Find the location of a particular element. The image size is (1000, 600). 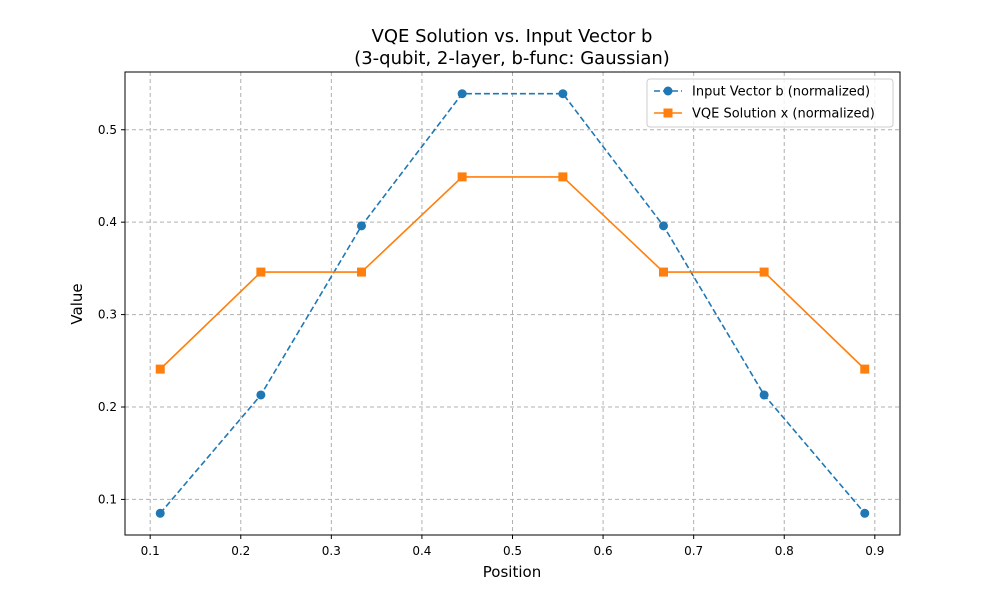

y-tick-label: 0.1 is located at coordinates (107, 499).